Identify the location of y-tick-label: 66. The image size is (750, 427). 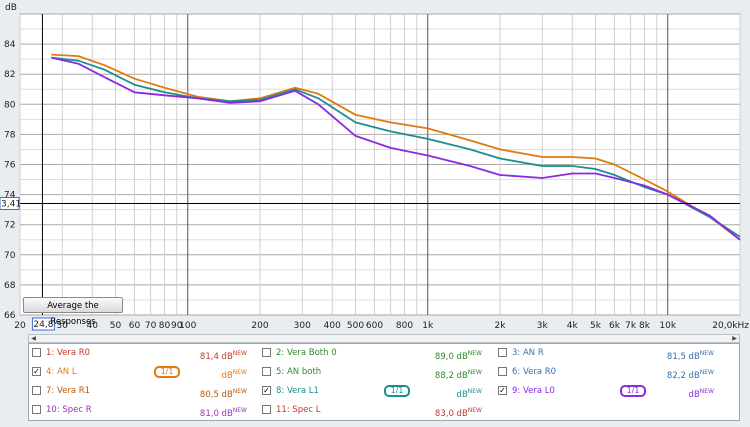
(10, 316).